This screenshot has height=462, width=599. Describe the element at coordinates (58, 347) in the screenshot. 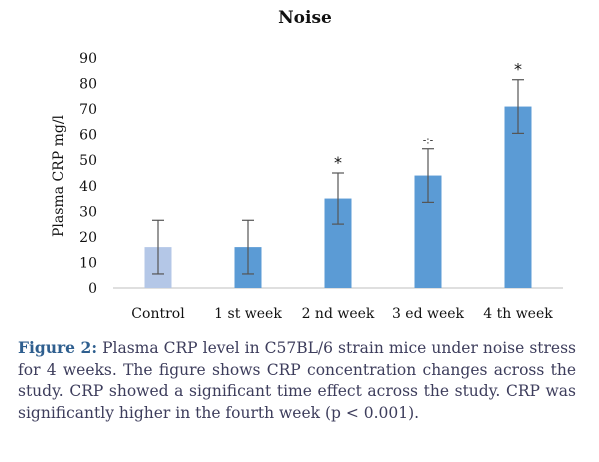

I see `caption-label: Figure 2:` at that location.